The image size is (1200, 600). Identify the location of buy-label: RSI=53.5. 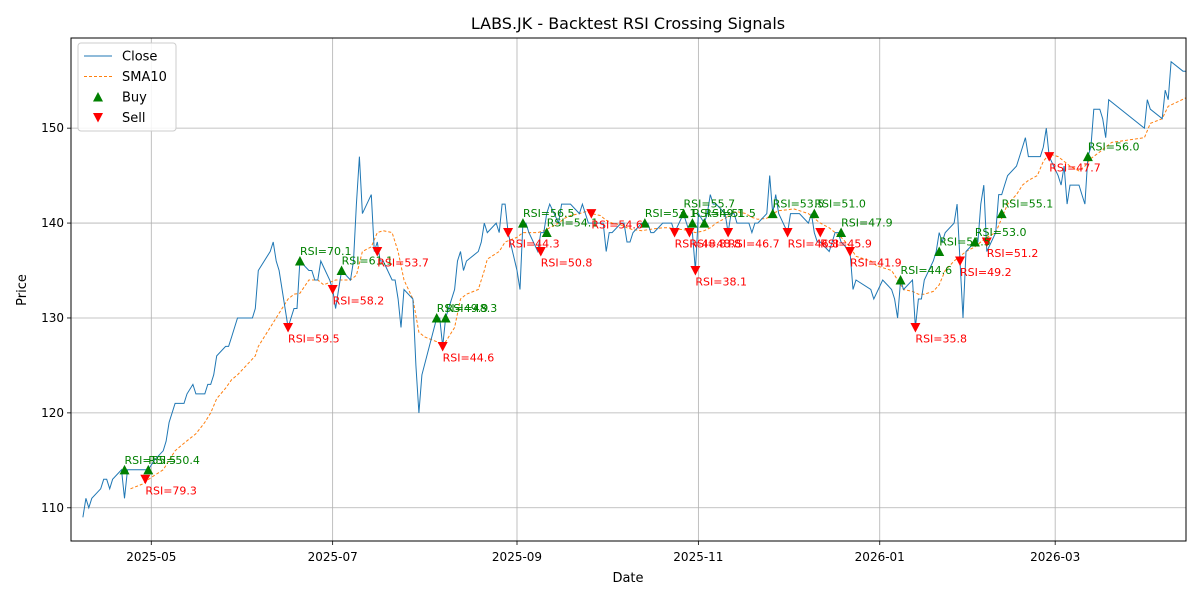
(799, 204).